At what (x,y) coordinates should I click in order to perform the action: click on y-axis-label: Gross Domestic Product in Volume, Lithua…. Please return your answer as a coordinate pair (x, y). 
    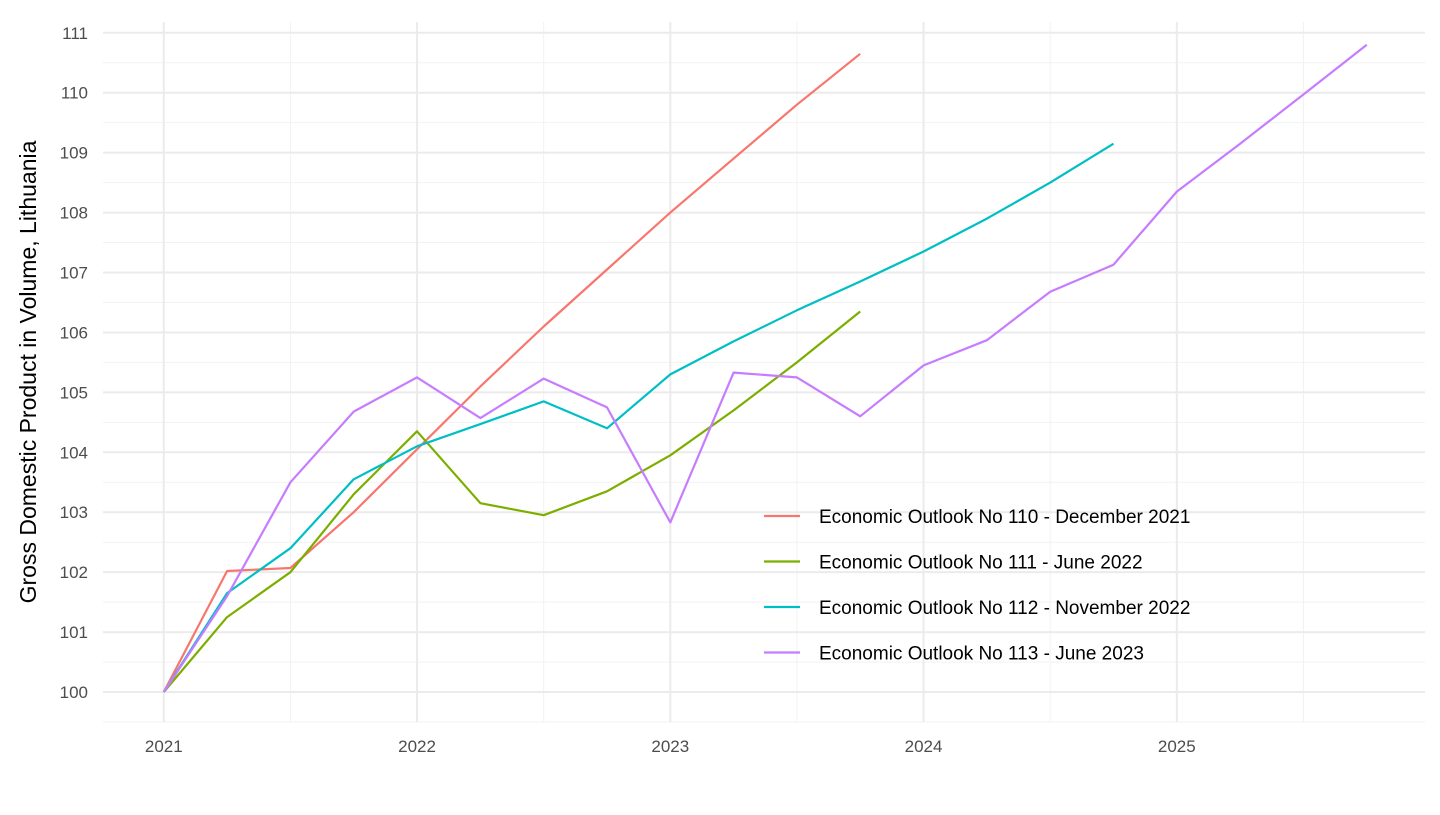
    Looking at the image, I should click on (28, 371).